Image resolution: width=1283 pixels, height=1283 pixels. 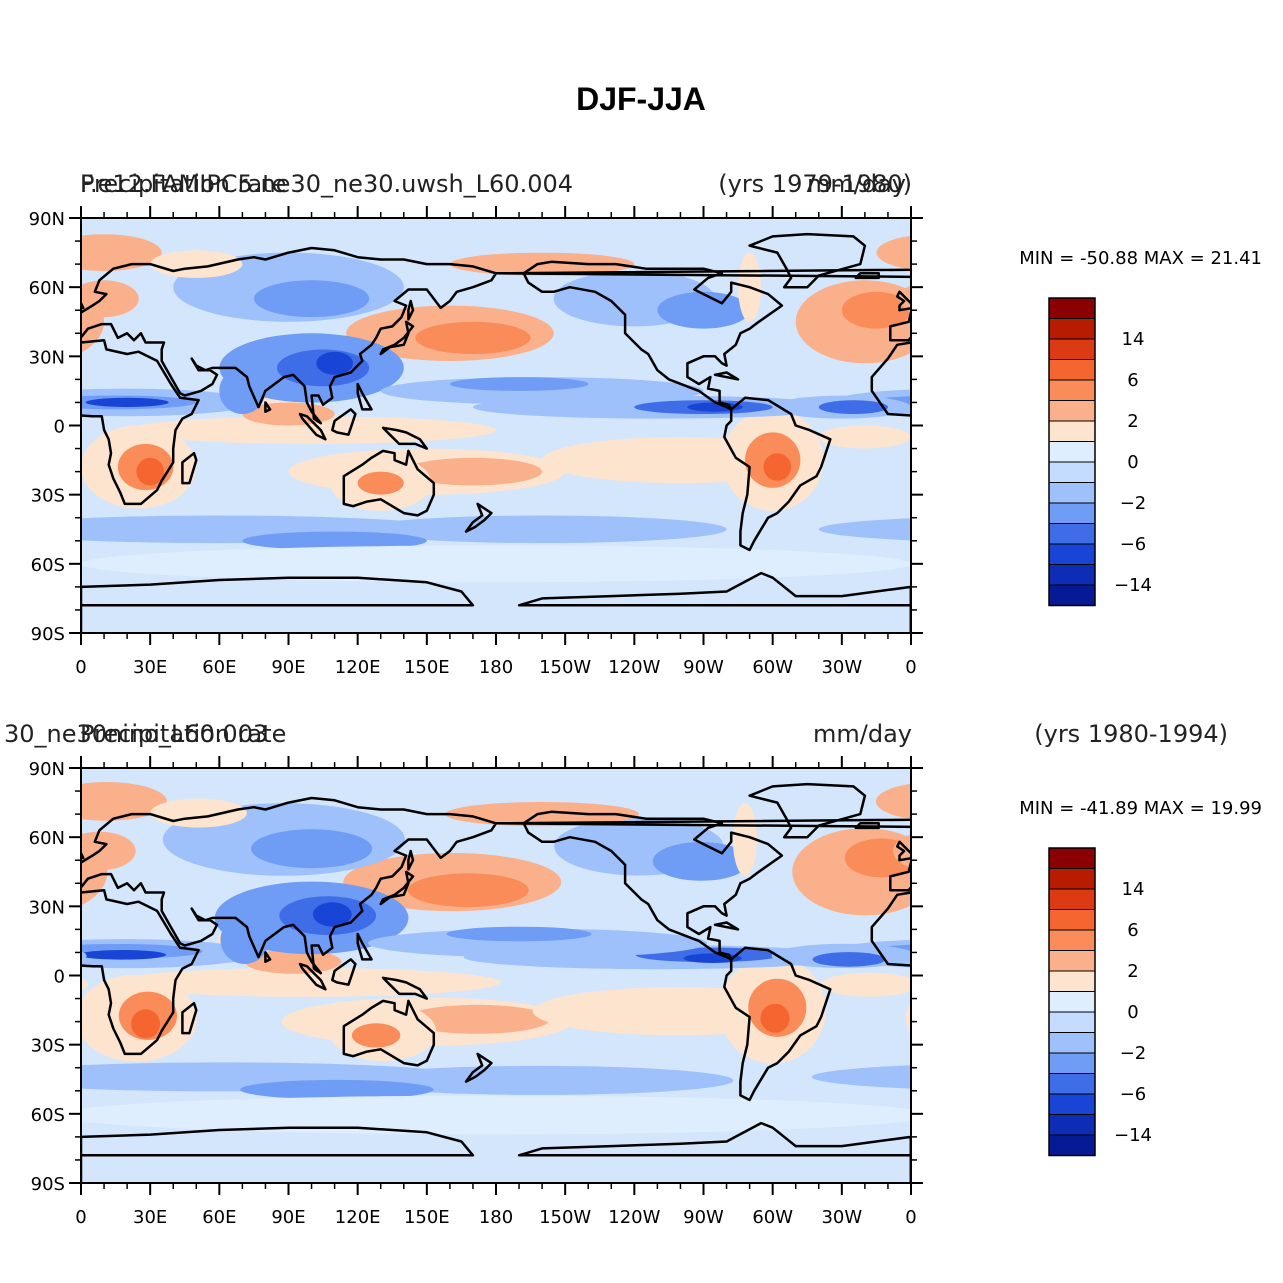 What do you see at coordinates (397, 338) in the screenshot?
I see `coastline-japan` at bounding box center [397, 338].